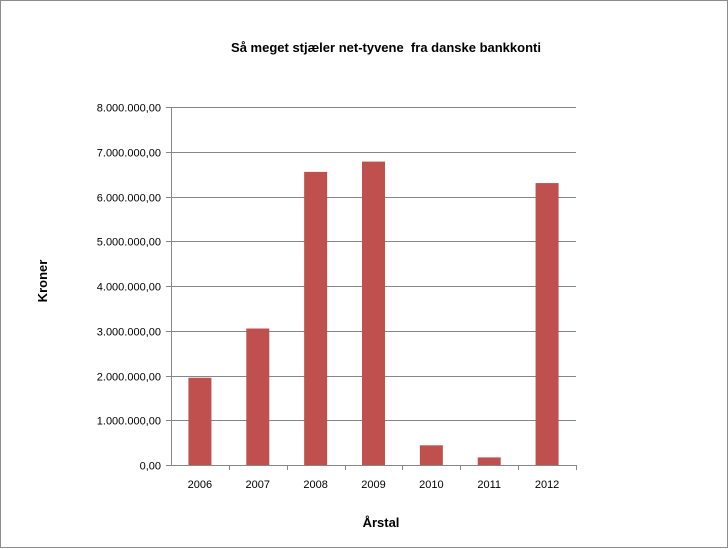 Image resolution: width=728 pixels, height=549 pixels. I want to click on x-axis-label: Årstal, so click(381, 522).